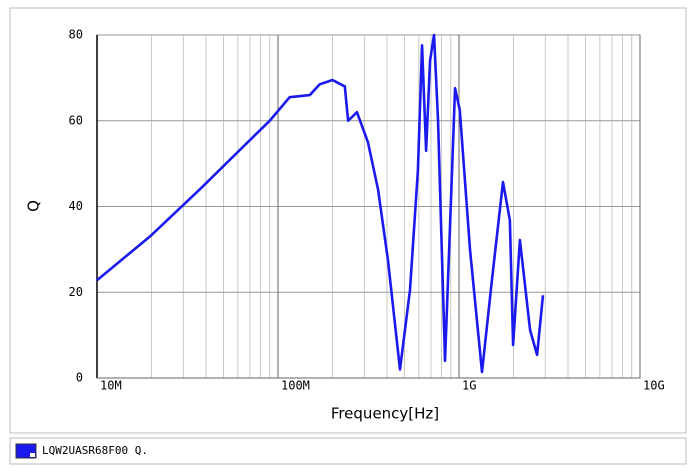 Image resolution: width=696 pixels, height=474 pixels. I want to click on y-tick-label: 80, so click(76, 35).